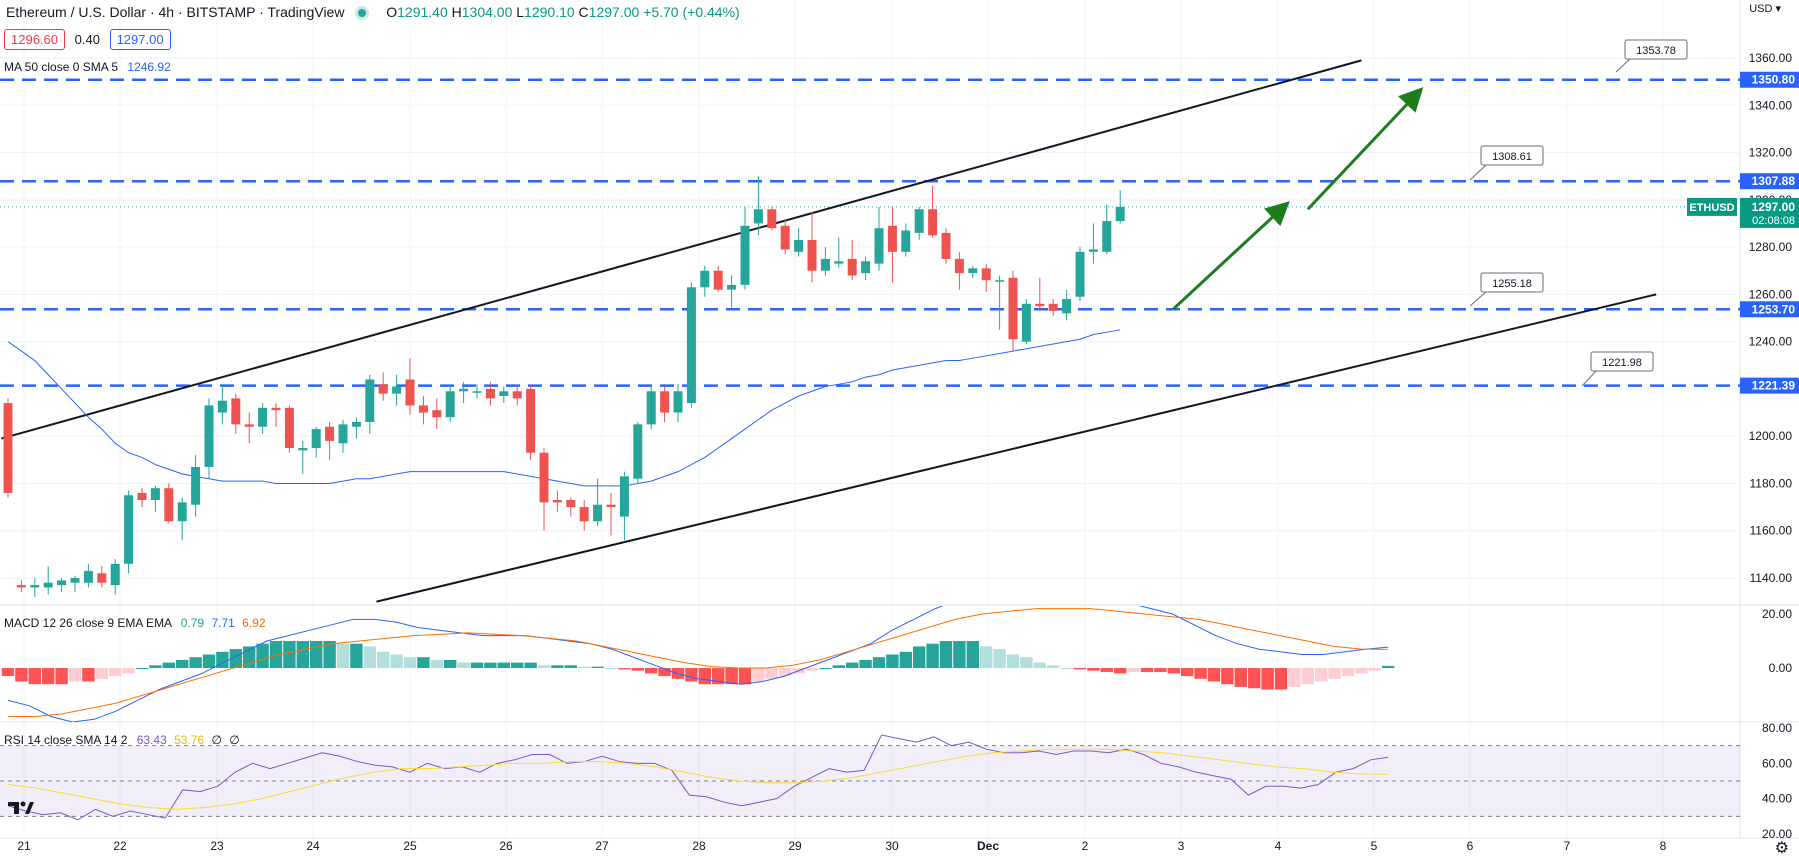 This screenshot has height=862, width=1799. I want to click on date-axis-tick: 26, so click(506, 846).